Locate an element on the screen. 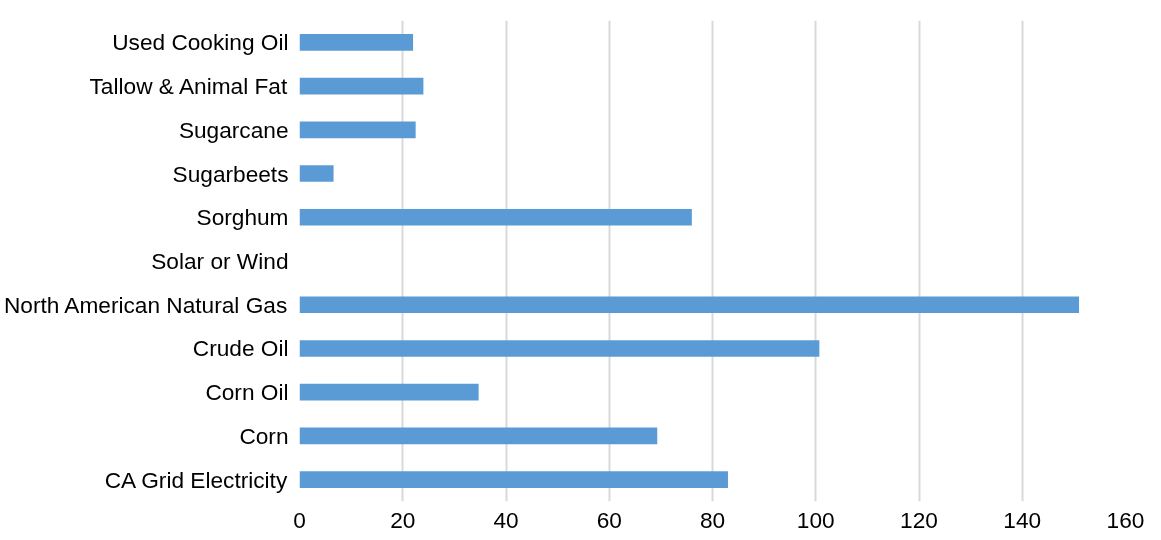 The height and width of the screenshot is (540, 1161). y-tick-label: Solar or Wind is located at coordinates (220, 261).